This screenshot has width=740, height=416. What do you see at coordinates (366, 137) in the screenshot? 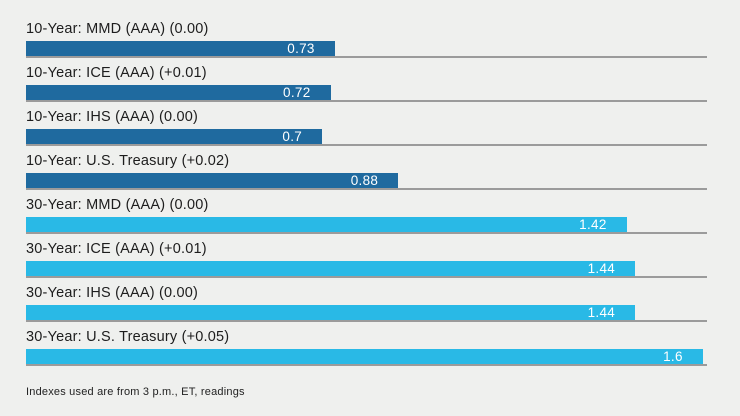
I see `bar-track: 0.7` at bounding box center [366, 137].